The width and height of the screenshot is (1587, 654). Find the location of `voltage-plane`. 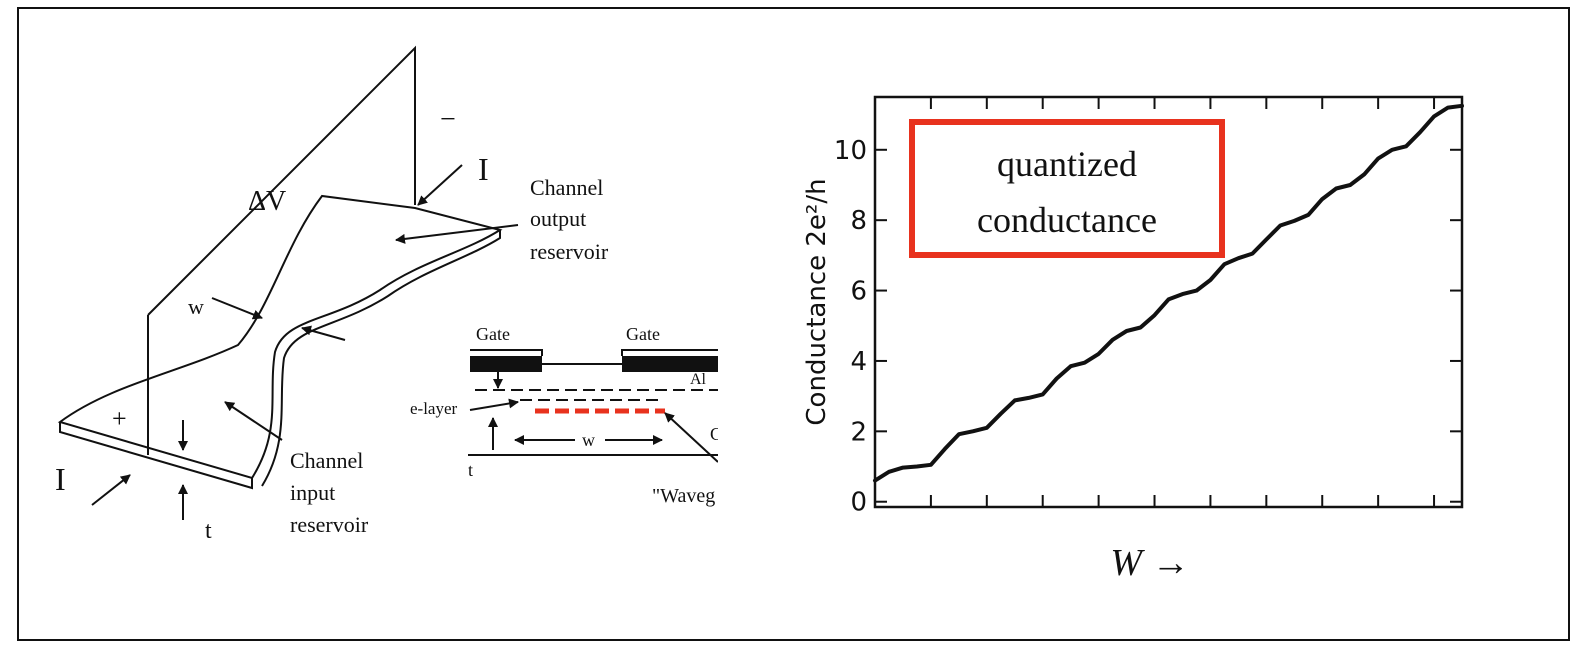

voltage-plane is located at coordinates (281, 250).